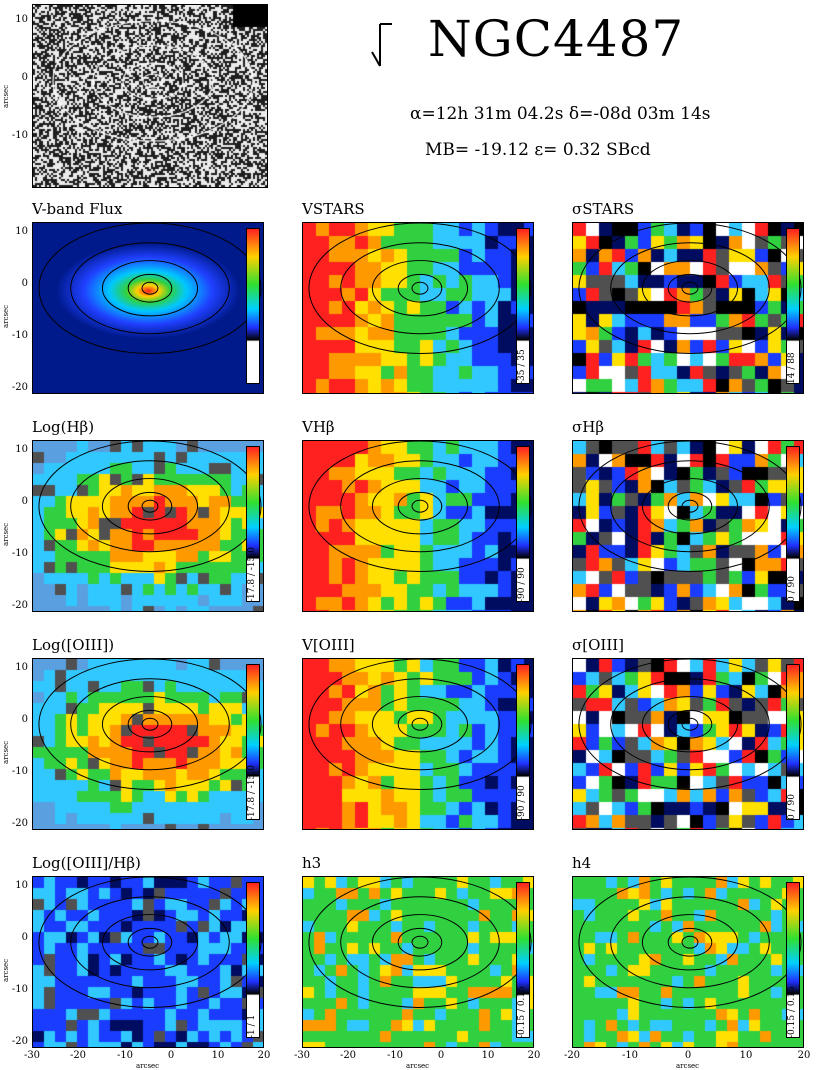 This screenshot has width=822, height=1070. What do you see at coordinates (793, 960) in the screenshot?
I see `colorbar-h4` at bounding box center [793, 960].